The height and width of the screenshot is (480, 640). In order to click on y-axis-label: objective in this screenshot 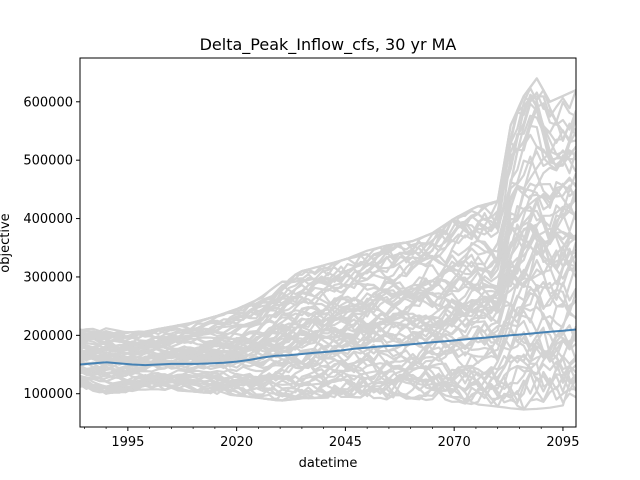, I will do `click(6, 242)`.